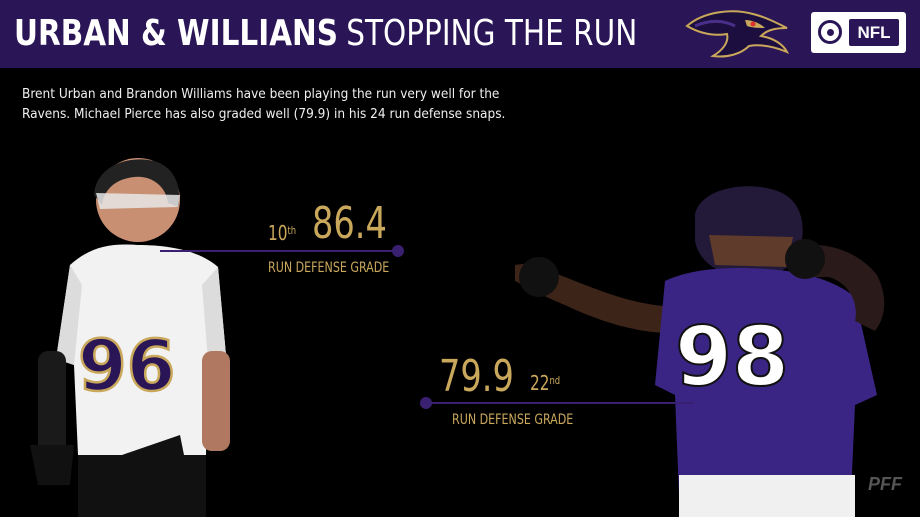 The width and height of the screenshot is (920, 517). I want to click on title-light: STOPPING THE RUN, so click(492, 33).